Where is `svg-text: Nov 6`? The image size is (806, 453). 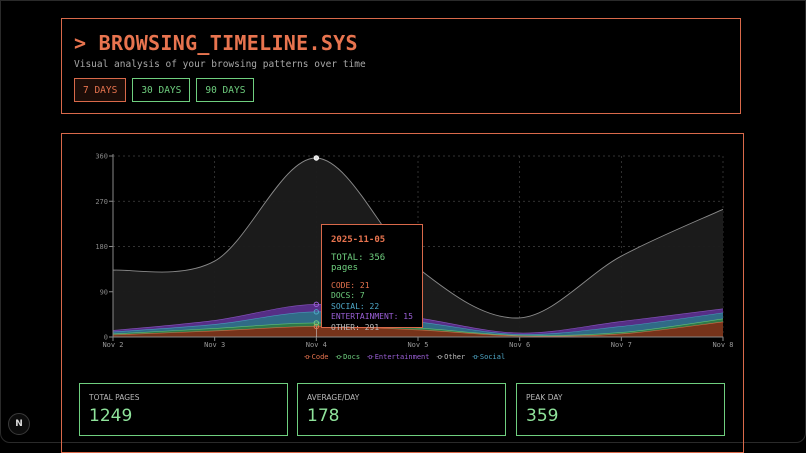 svg-text: Nov 6 is located at coordinates (519, 345).